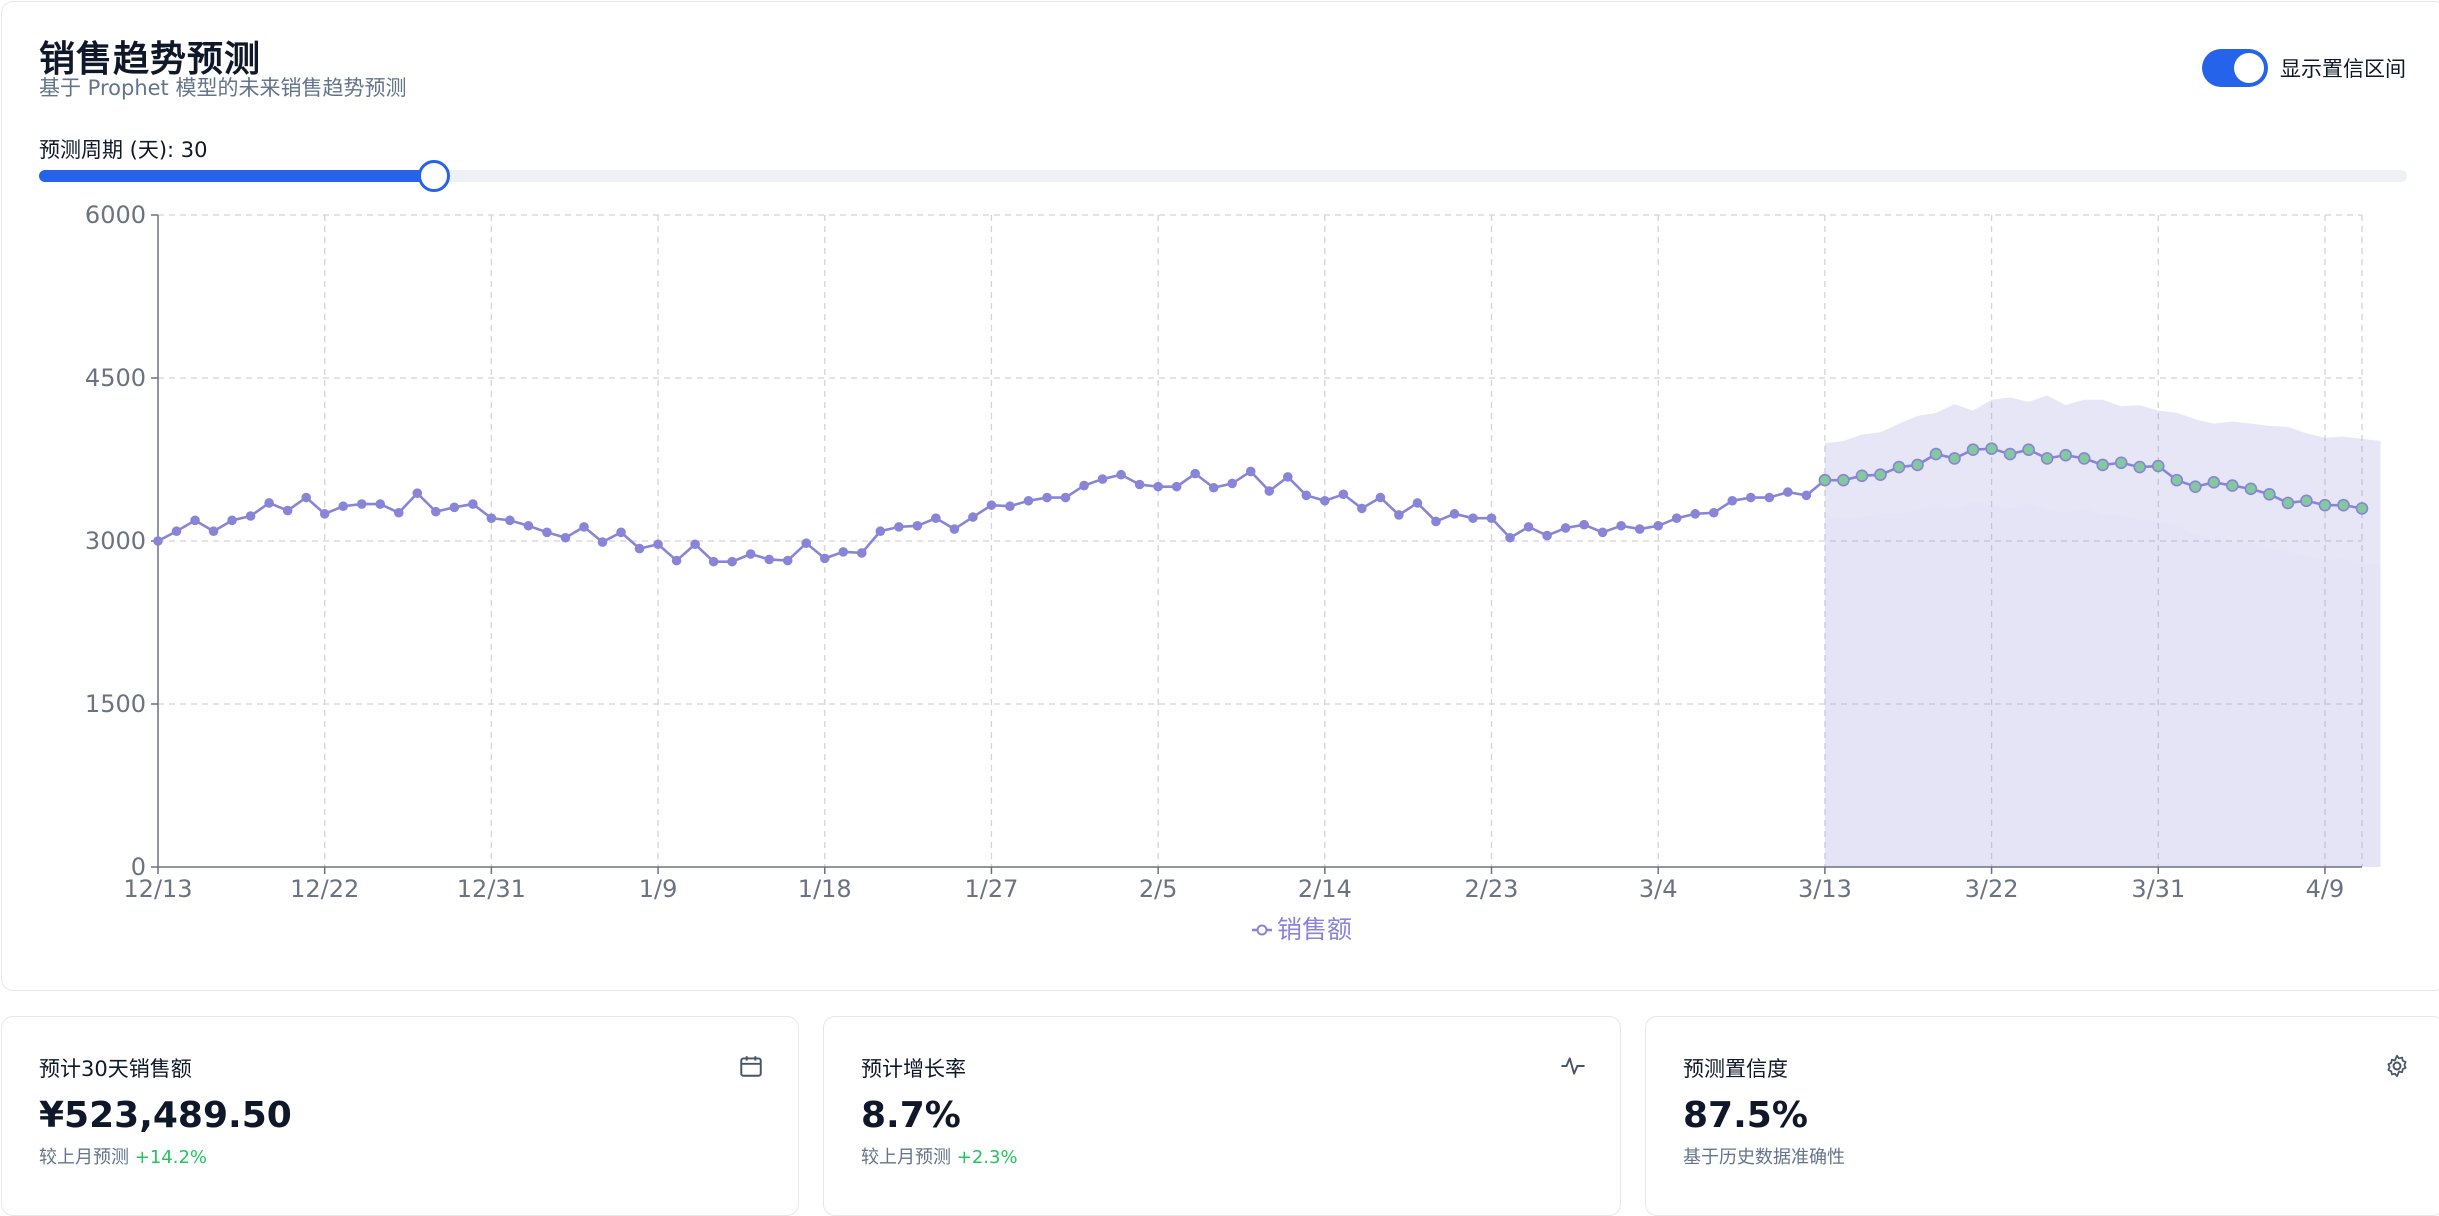 Image resolution: width=2439 pixels, height=1216 pixels. Describe the element at coordinates (1222, 1116) in the screenshot. I see `stat-card-growth-rate: 预计增长率 8.7% 较上月预测 +2.3%` at that location.